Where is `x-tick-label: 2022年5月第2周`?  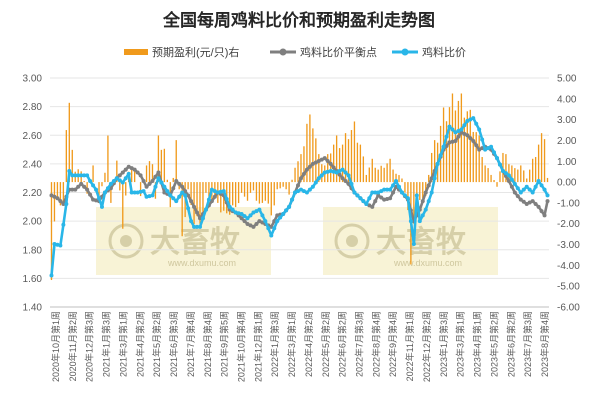 x-tick-label: 2022年5月第2周 is located at coordinates (325, 344).